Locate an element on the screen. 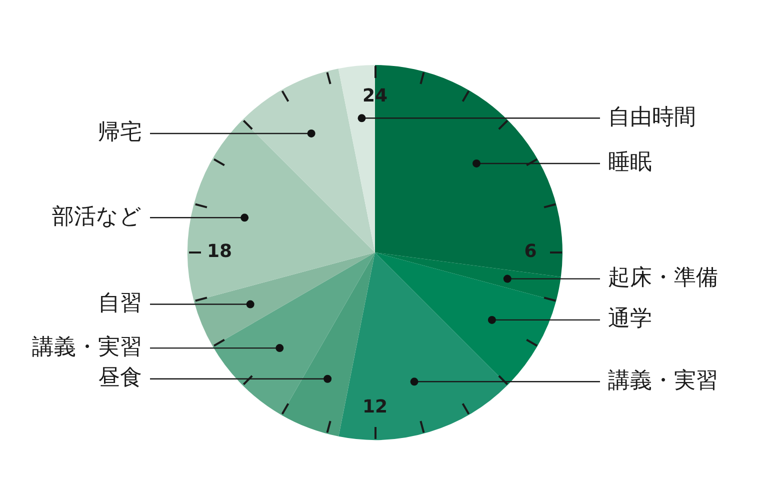 The image size is (769, 495). text: 18 is located at coordinates (219, 251).